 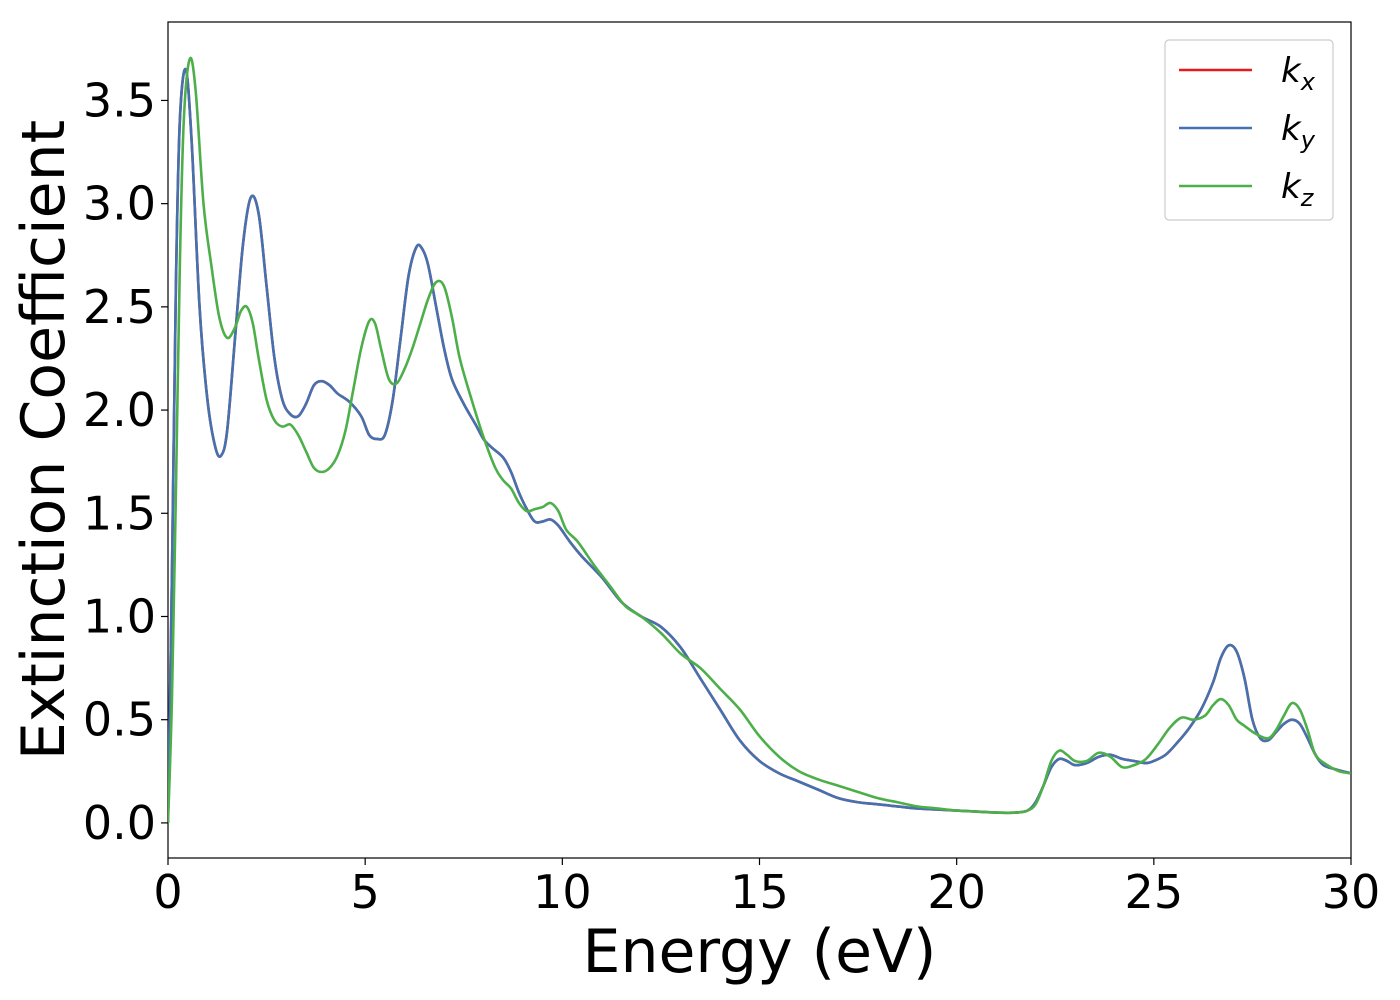 I want to click on x-axis: 0 5 10 15 20 25 30, so click(x=766, y=888).